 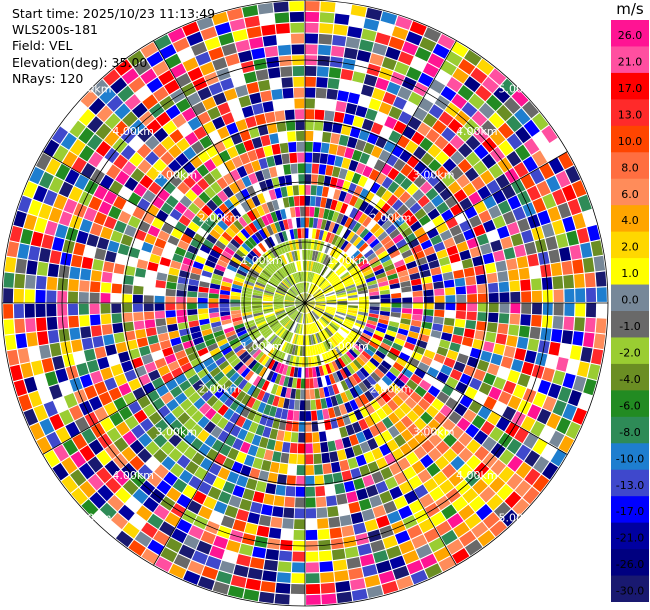 What do you see at coordinates (391, 217) in the screenshot?
I see `range-ring-label: 2.00km` at bounding box center [391, 217].